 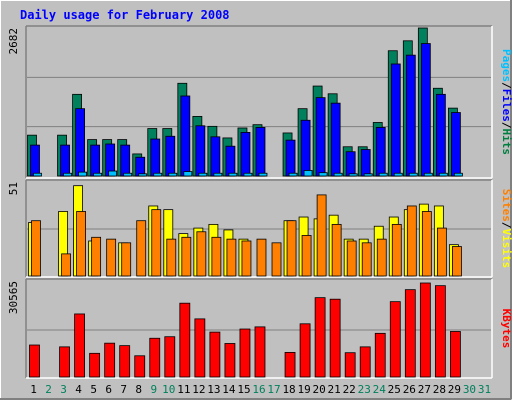 I want to click on x-tick-day-23: 23, so click(x=364, y=389).